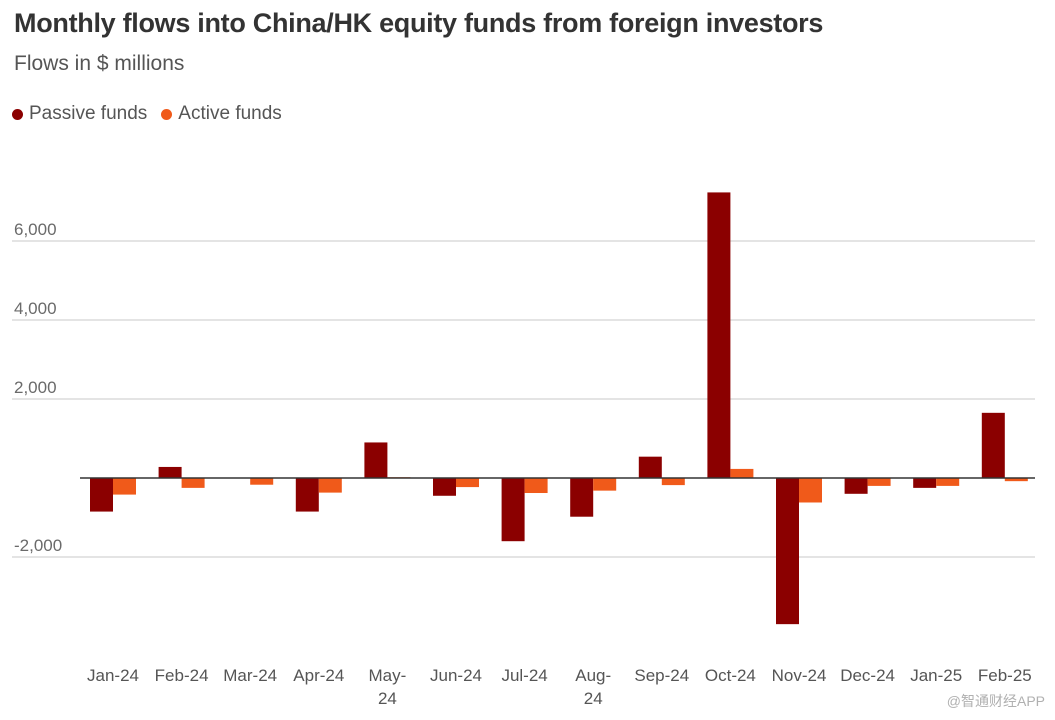 The height and width of the screenshot is (720, 1055). I want to click on x-tick-label: Aug-, so click(593, 675).